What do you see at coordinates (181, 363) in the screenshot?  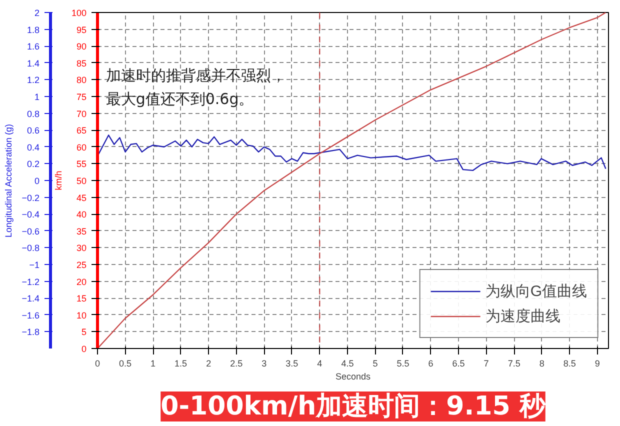 I see `x-tick-label: 1.5` at bounding box center [181, 363].